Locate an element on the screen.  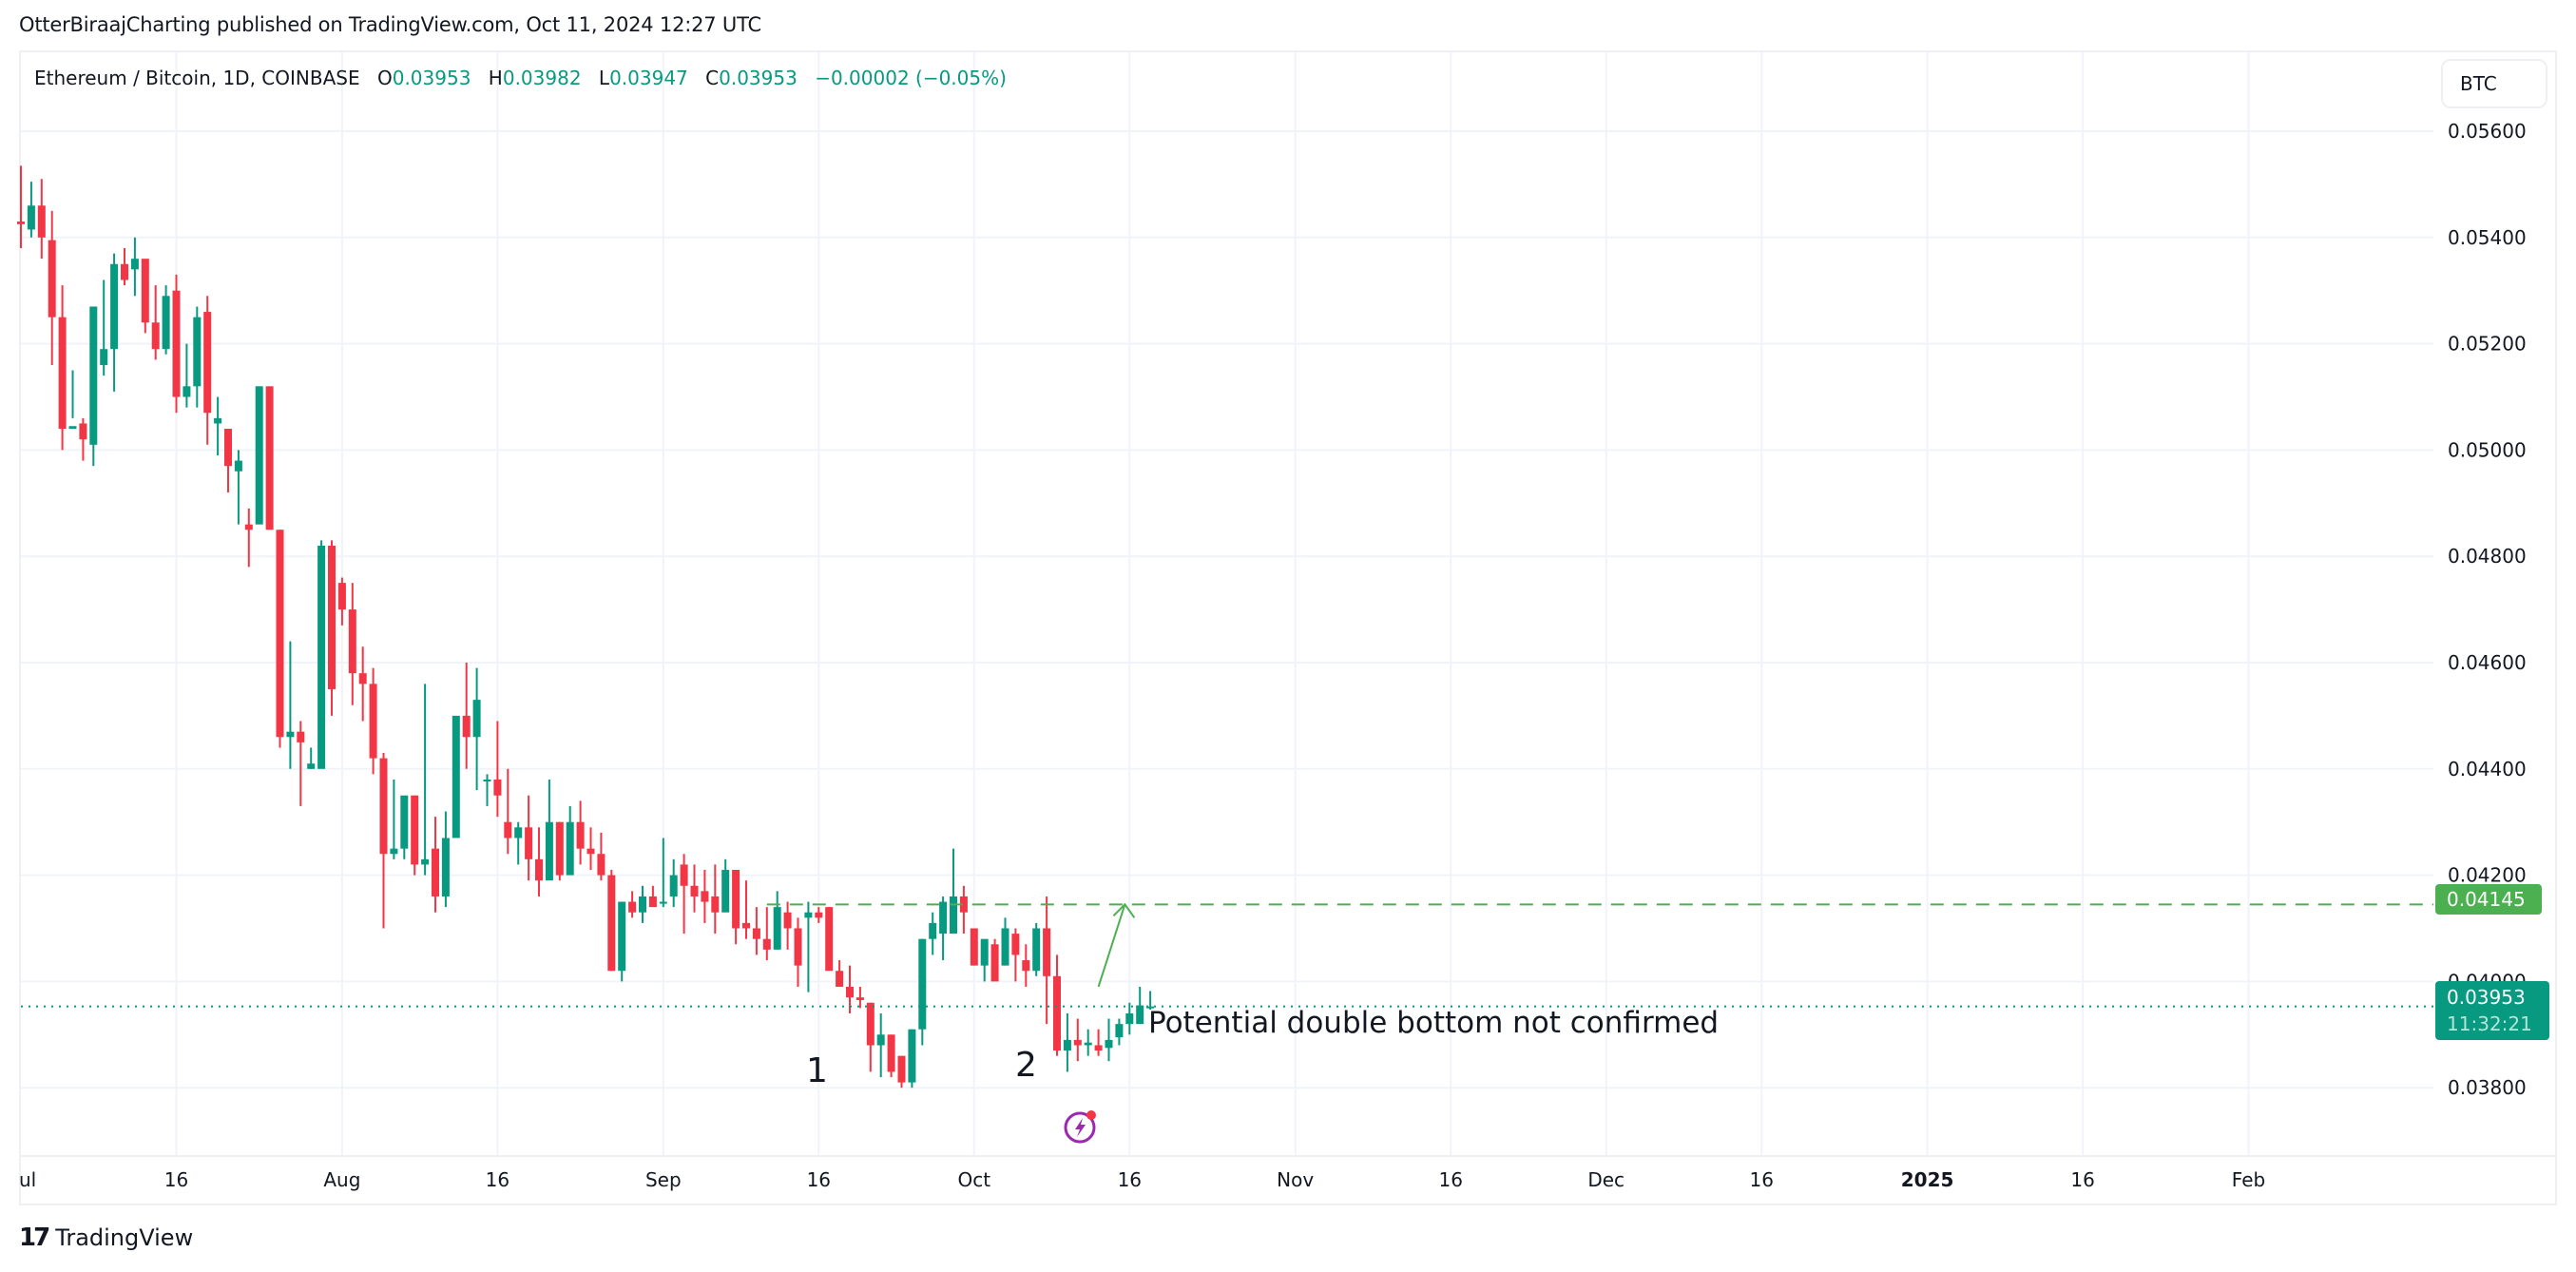
symbol-name: Ethereum / Bitcoin, 1D, COINBASE is located at coordinates (197, 78).